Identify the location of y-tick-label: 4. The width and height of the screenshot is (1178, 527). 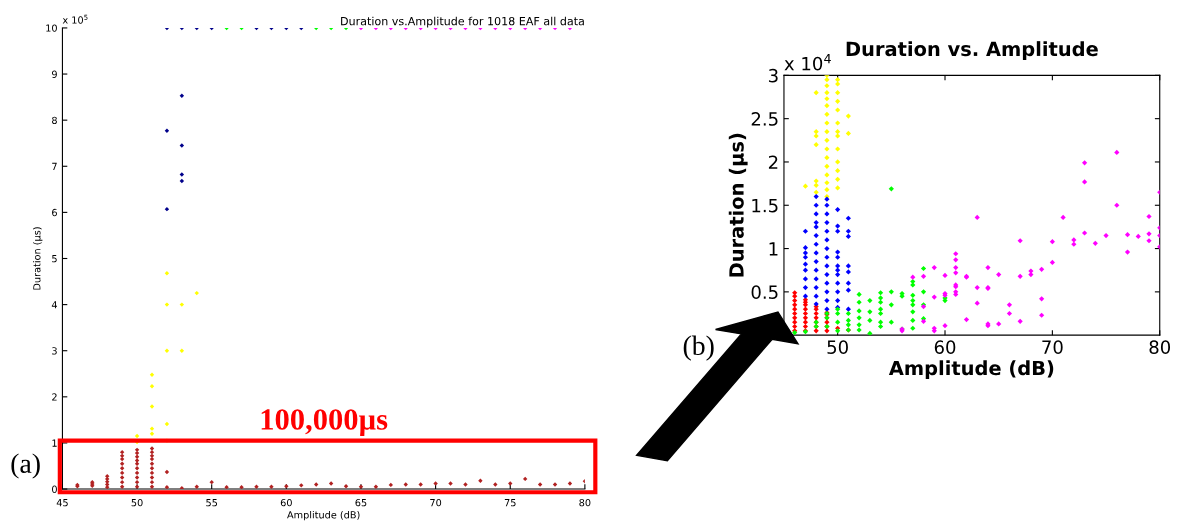
(54, 305).